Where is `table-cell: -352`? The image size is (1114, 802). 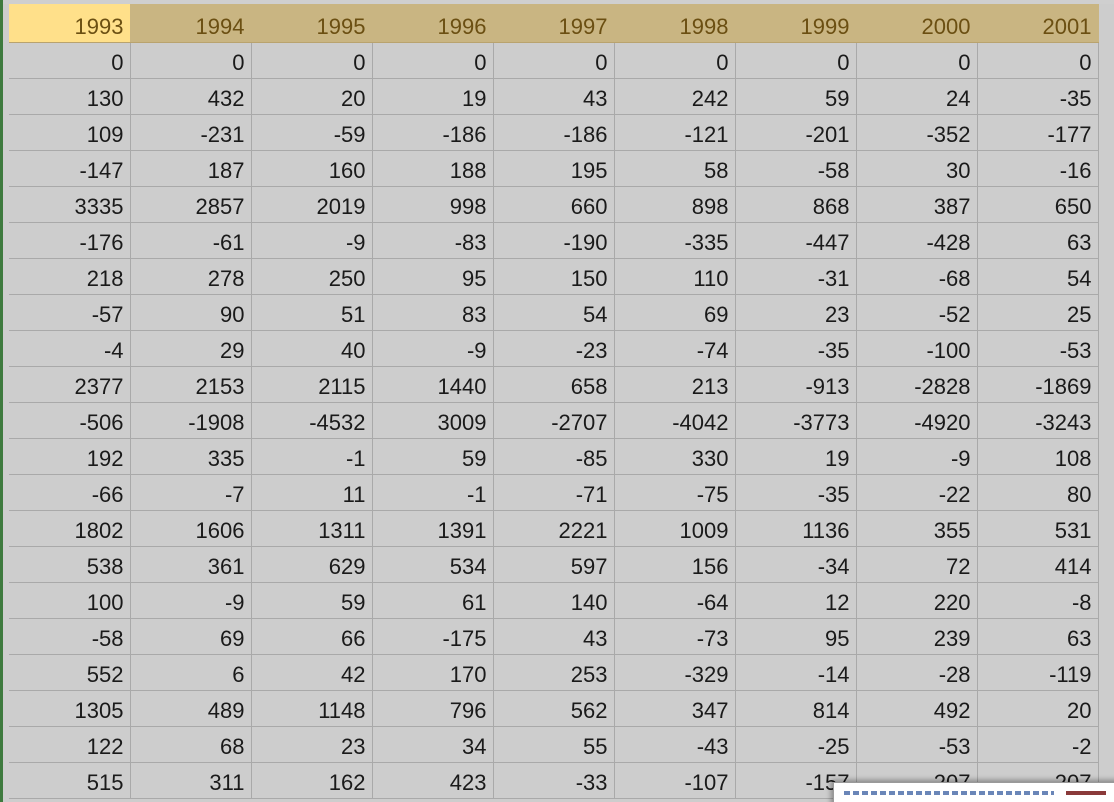
table-cell: -352 is located at coordinates (917, 132).